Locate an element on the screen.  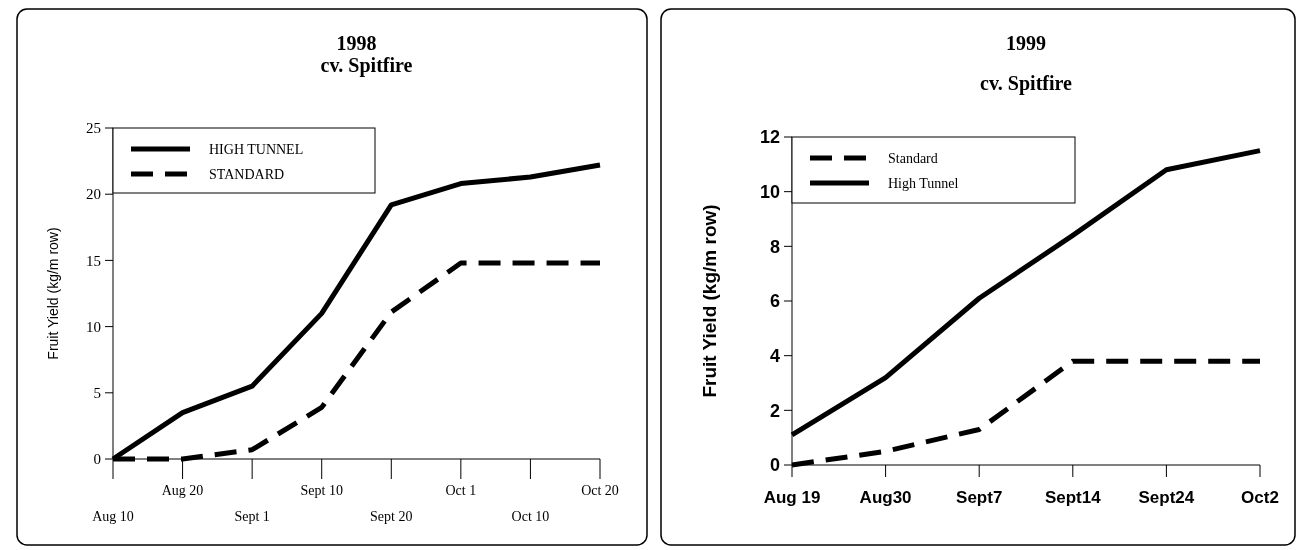
x-tick-label: Sept14 is located at coordinates (1073, 497).